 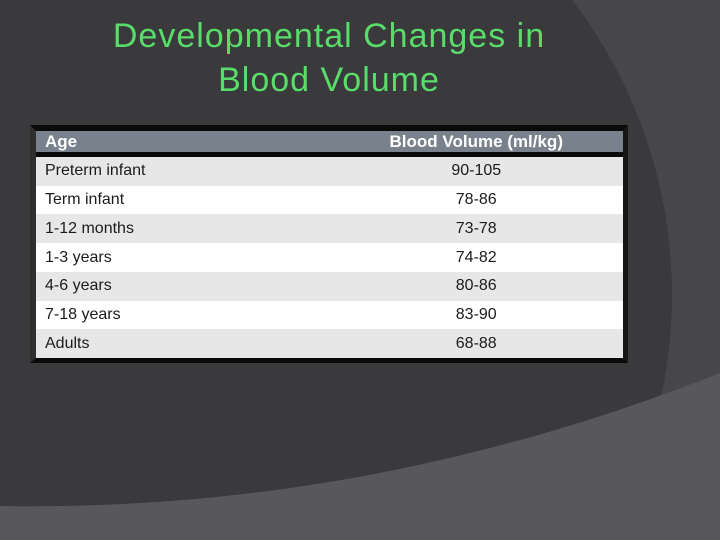 What do you see at coordinates (329, 171) in the screenshot?
I see `table-row: Preterm infant 90-105` at bounding box center [329, 171].